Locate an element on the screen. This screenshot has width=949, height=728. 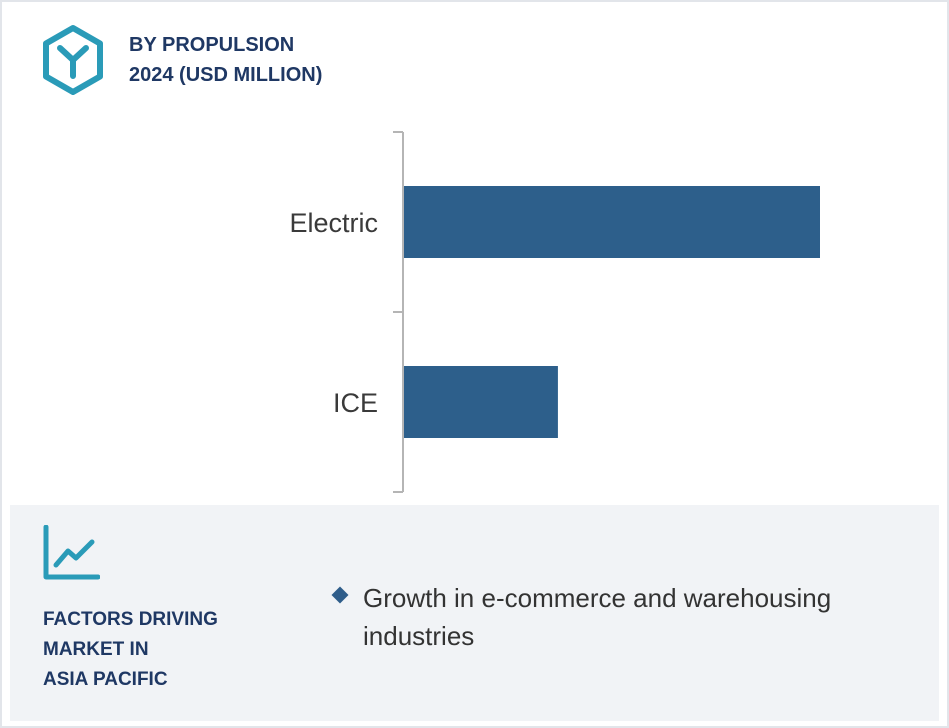
factors-title-line: FACTORS DRIVING is located at coordinates (130, 619).